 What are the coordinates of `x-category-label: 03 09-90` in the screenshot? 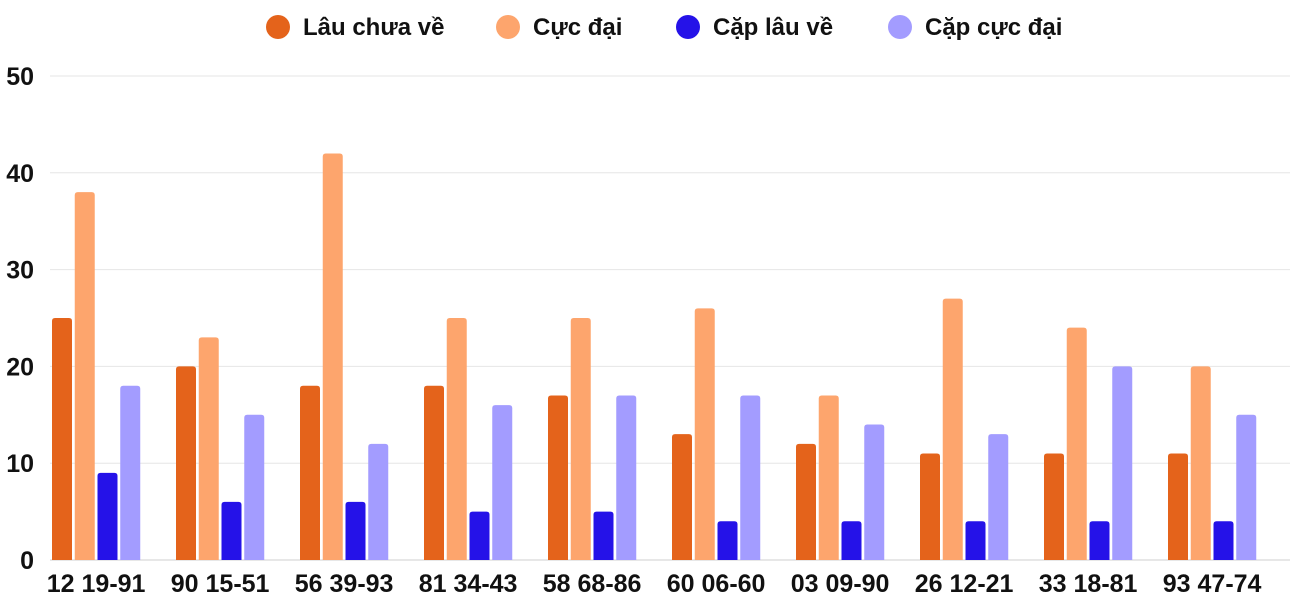 It's located at (840, 584).